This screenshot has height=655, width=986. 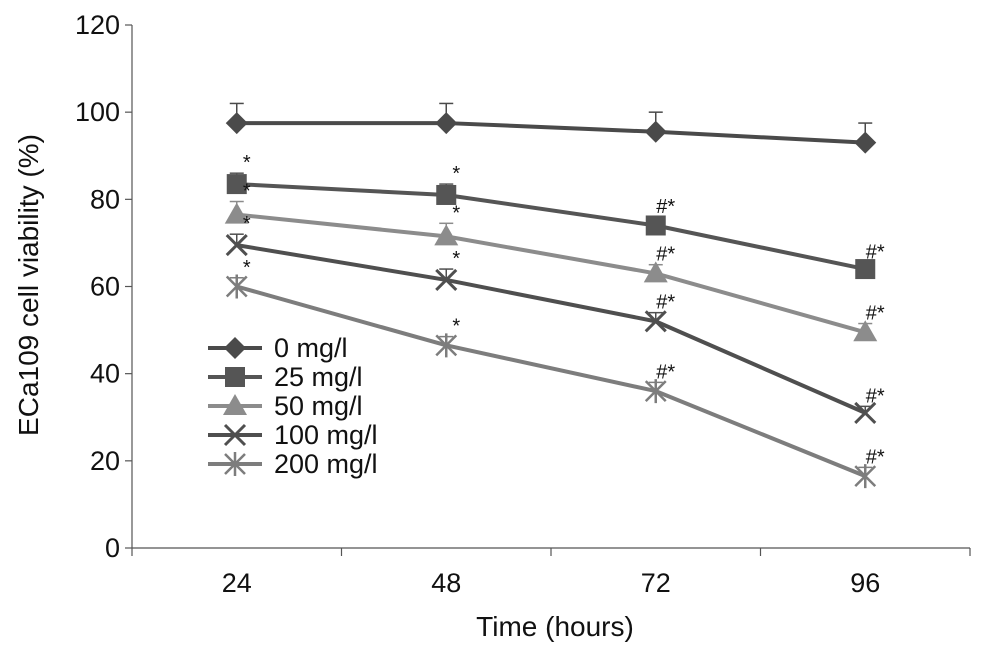 What do you see at coordinates (105, 461) in the screenshot?
I see `y-tick-label: 20` at bounding box center [105, 461].